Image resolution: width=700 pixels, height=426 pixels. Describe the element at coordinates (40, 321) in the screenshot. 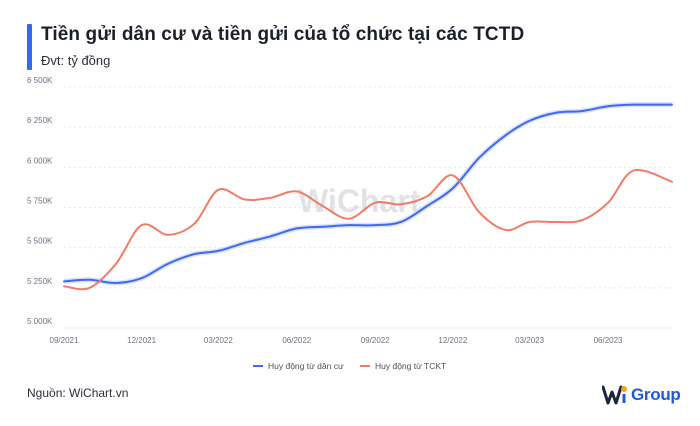

I see `y-tick-label: 5 000K` at that location.